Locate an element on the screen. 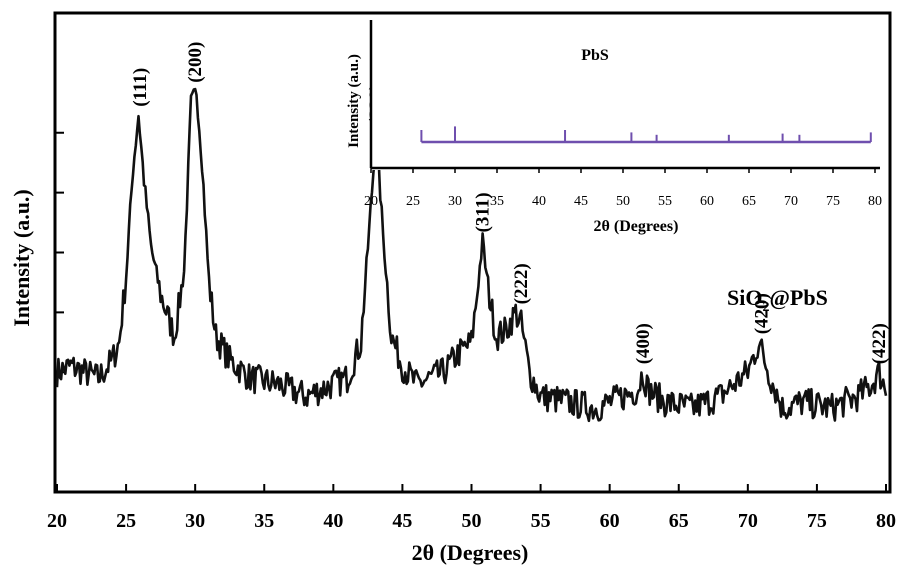  inset-x-tick-labels: 20 25 30 35 40 45 50 55 60 65 70 75 80 is located at coordinates (623, 201).